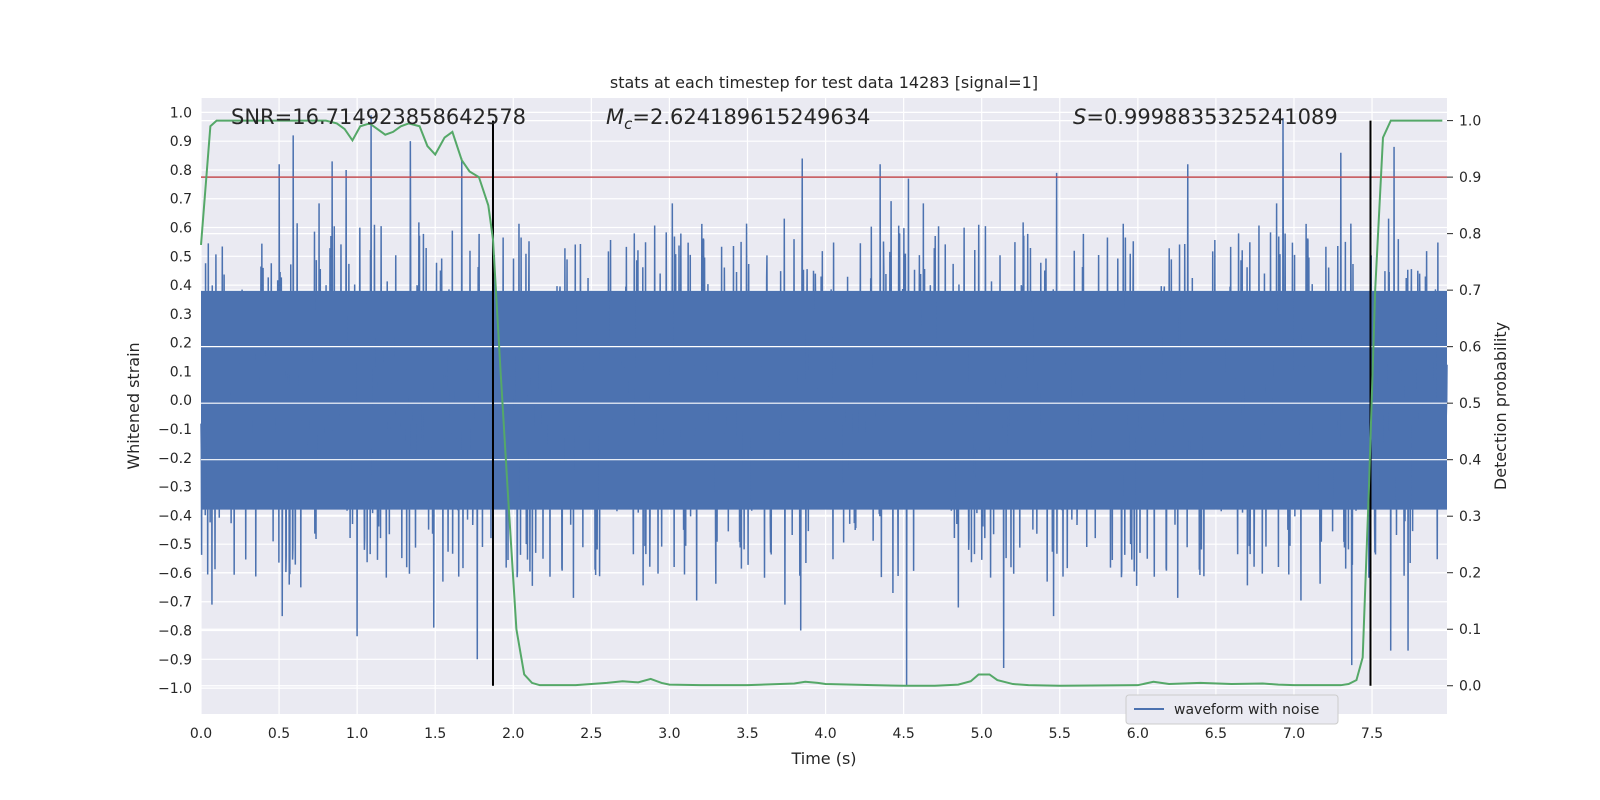 Image resolution: width=1600 pixels, height=800 pixels. I want to click on mc-symbol: M, so click(615, 117).